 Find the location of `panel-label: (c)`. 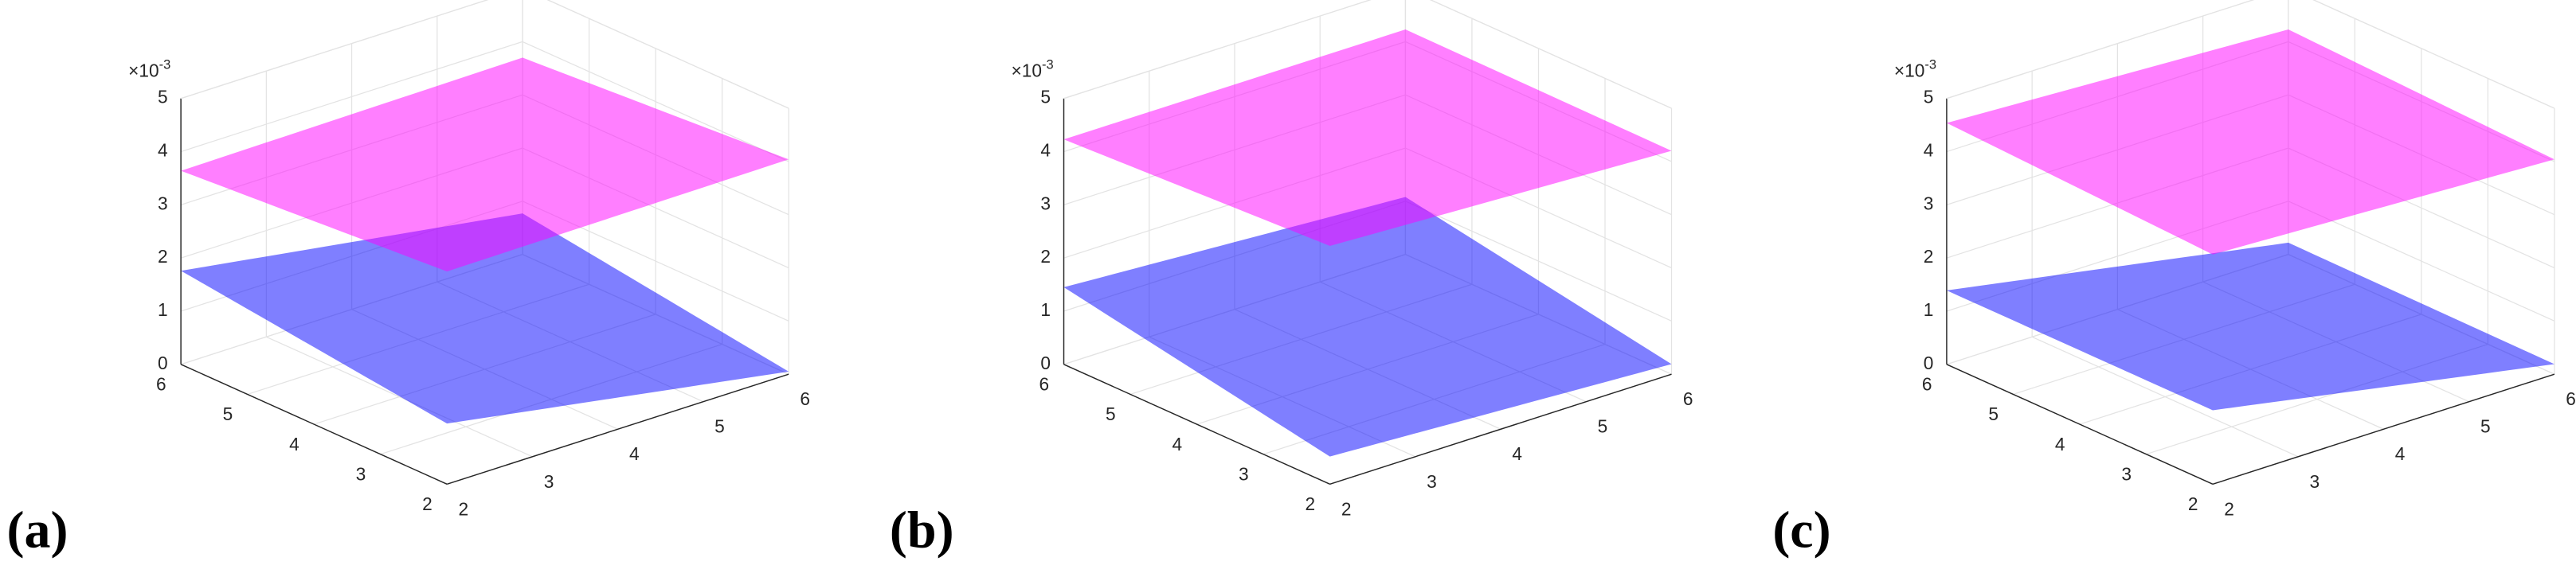

panel-label: (c) is located at coordinates (1801, 530).